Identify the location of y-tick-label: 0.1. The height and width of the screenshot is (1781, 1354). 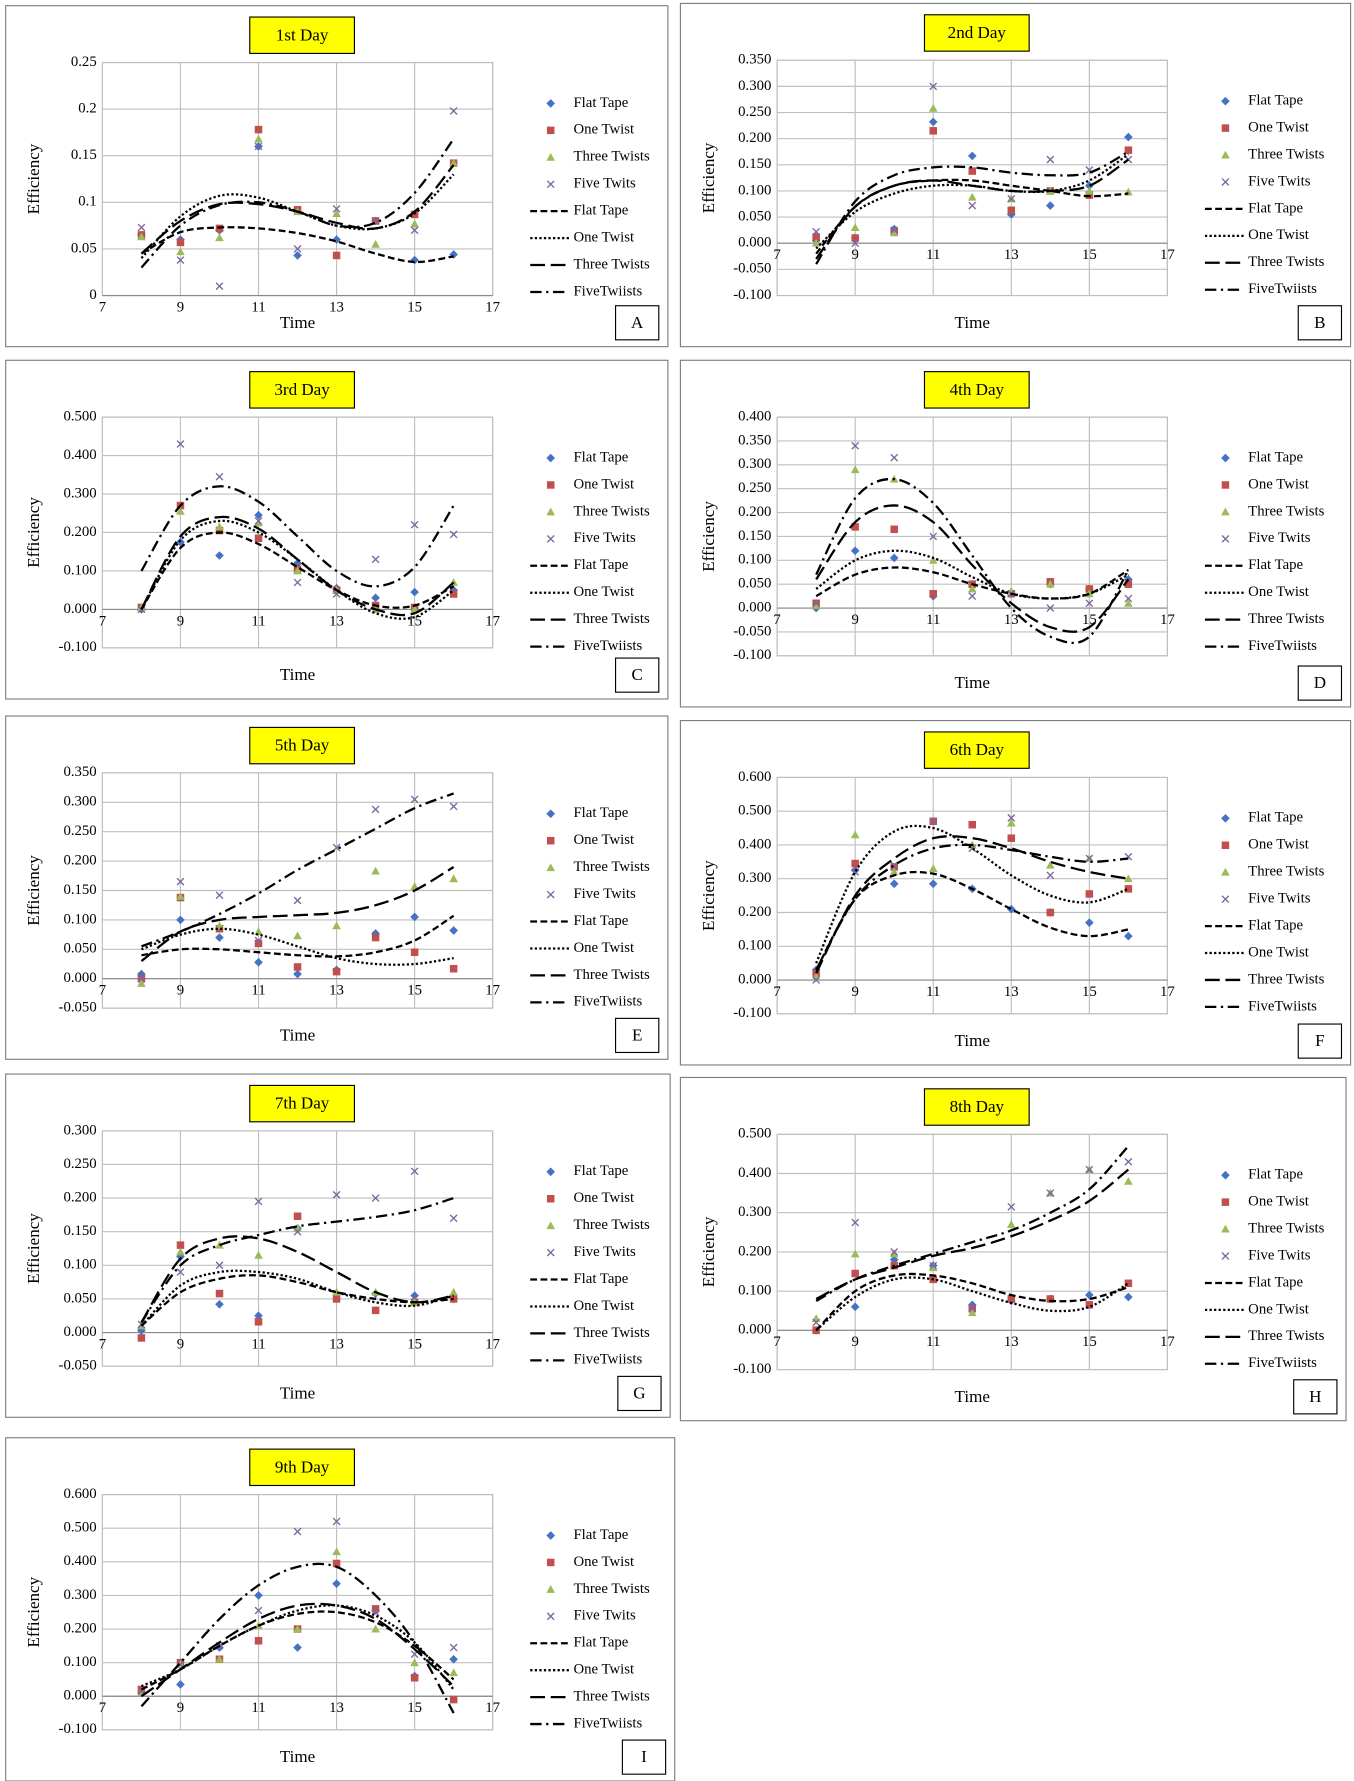
(87, 202).